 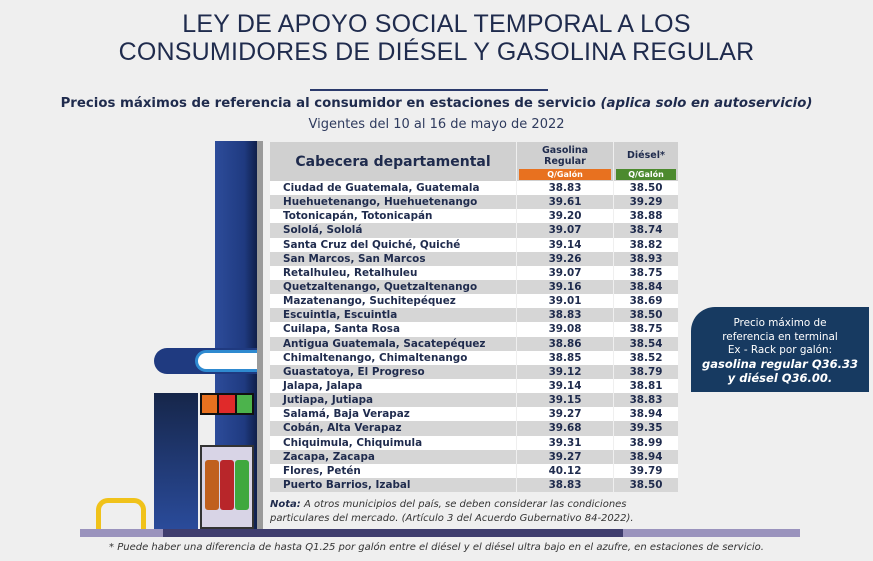 What do you see at coordinates (121, 533) in the screenshot?
I see `bottom-bar-left` at bounding box center [121, 533].